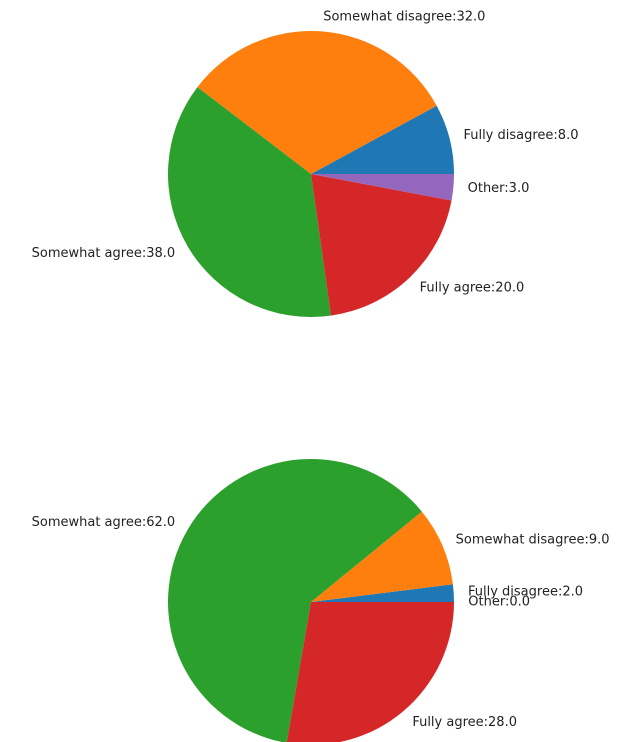 Image resolution: width=630 pixels, height=742 pixels. I want to click on wedge-label: Somewhat disagree:9.0, so click(533, 540).